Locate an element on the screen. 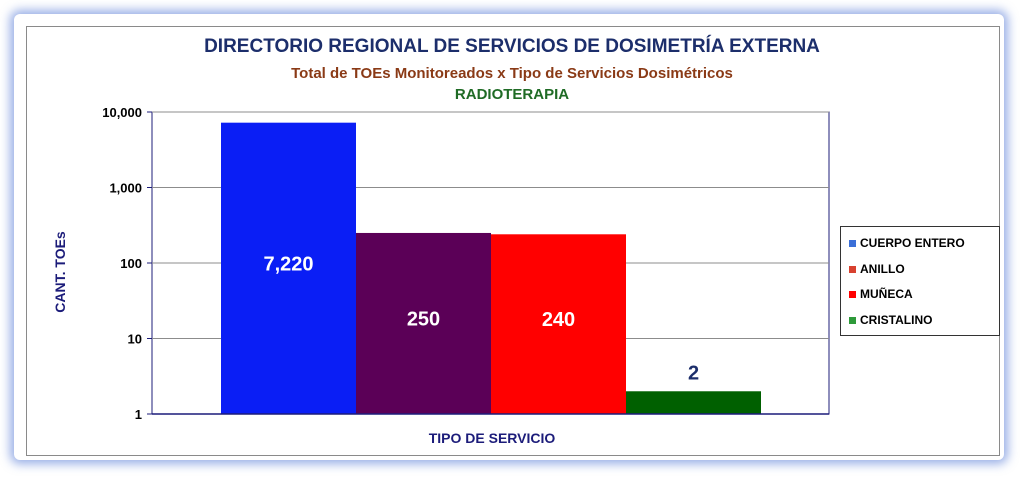  y-axis-title: CANT. TOEs is located at coordinates (60, 272).